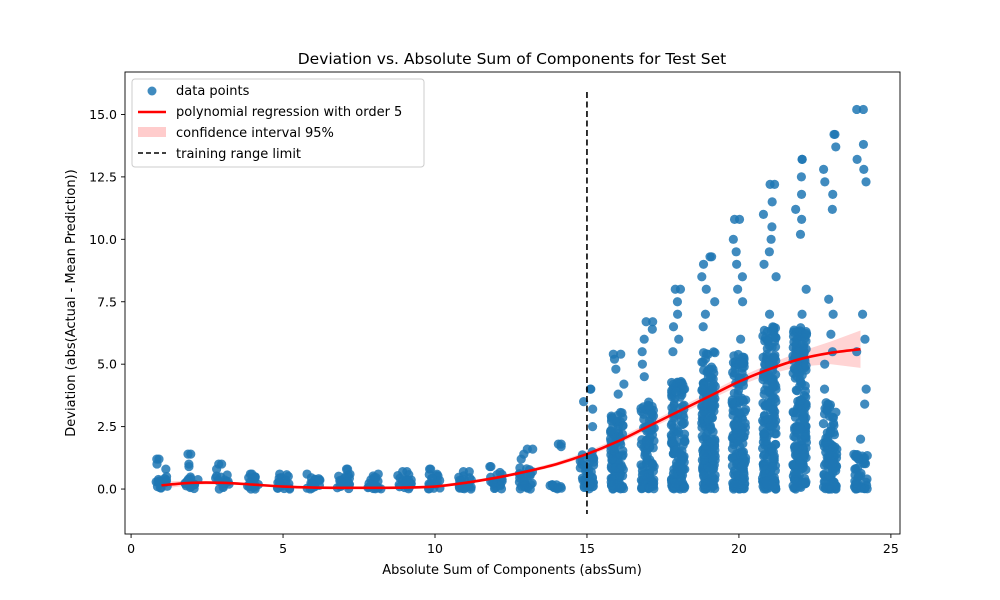 Image resolution: width=1000 pixels, height=600 pixels. Describe the element at coordinates (107, 489) in the screenshot. I see `y-tick-label: 0.0` at that location.